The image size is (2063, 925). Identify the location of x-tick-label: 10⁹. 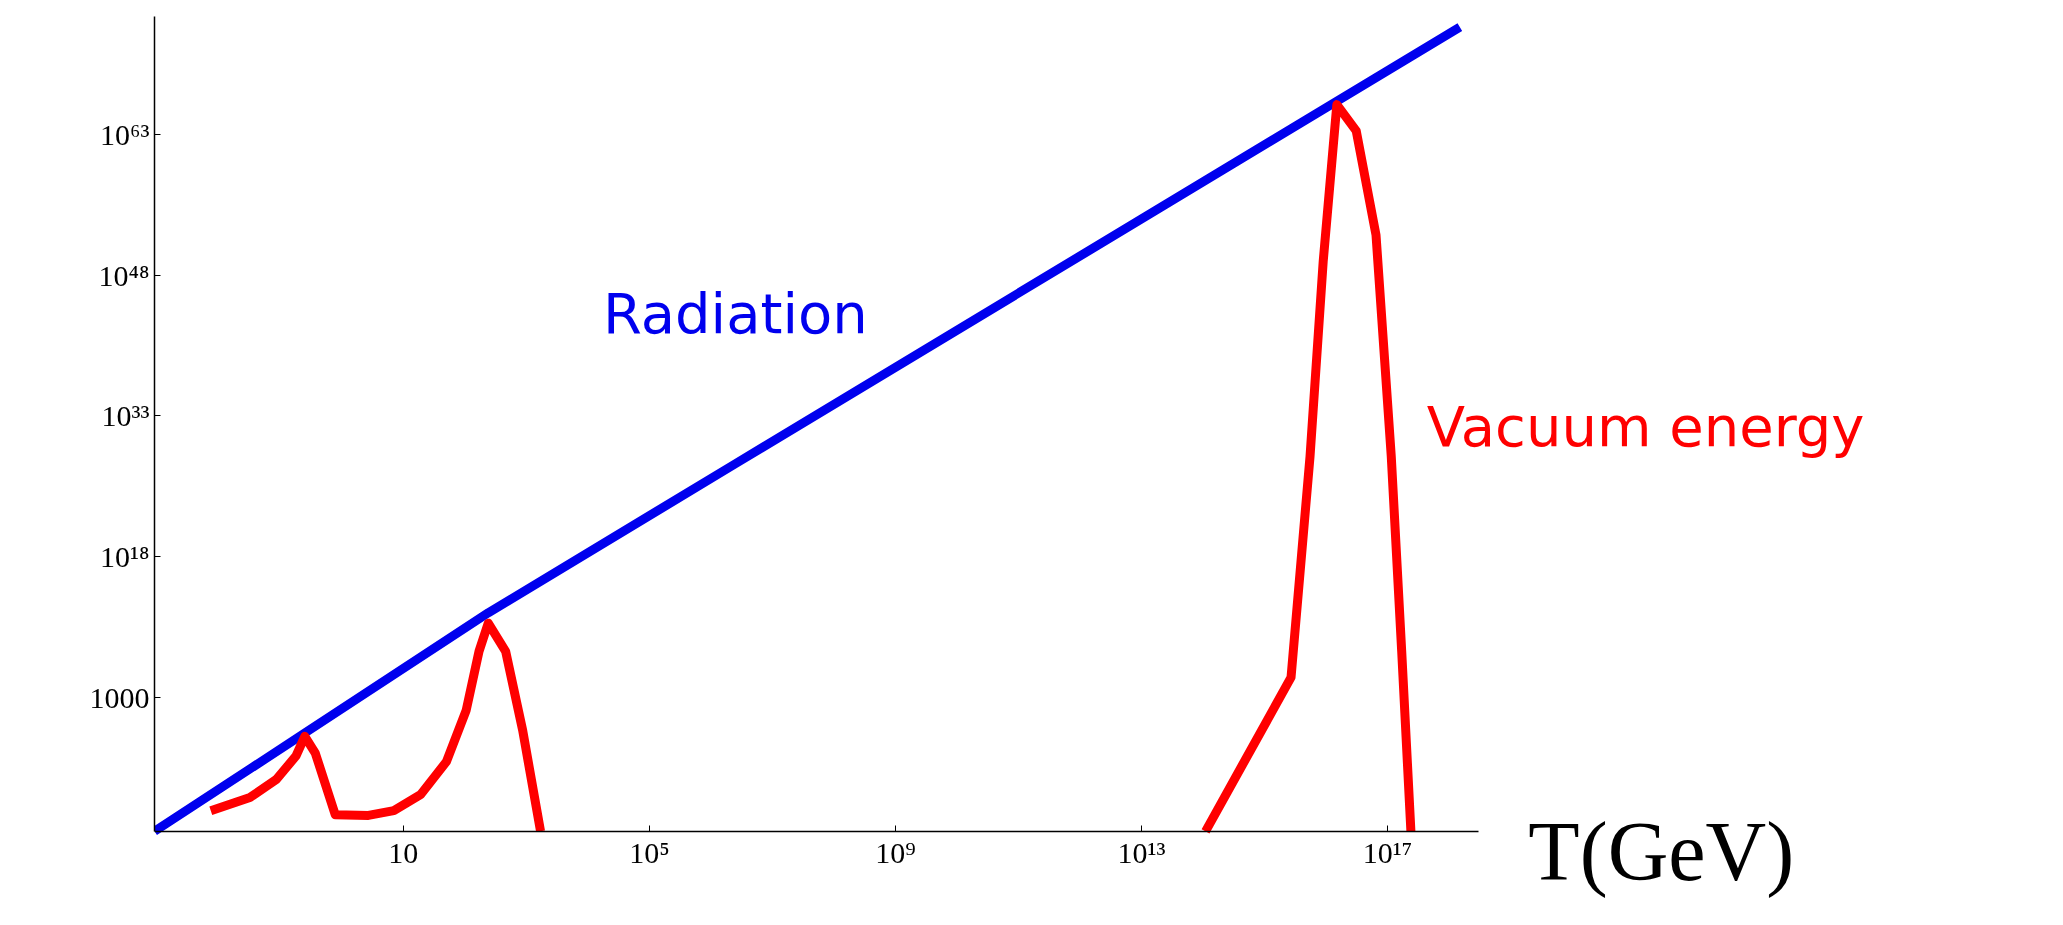
(895, 853).